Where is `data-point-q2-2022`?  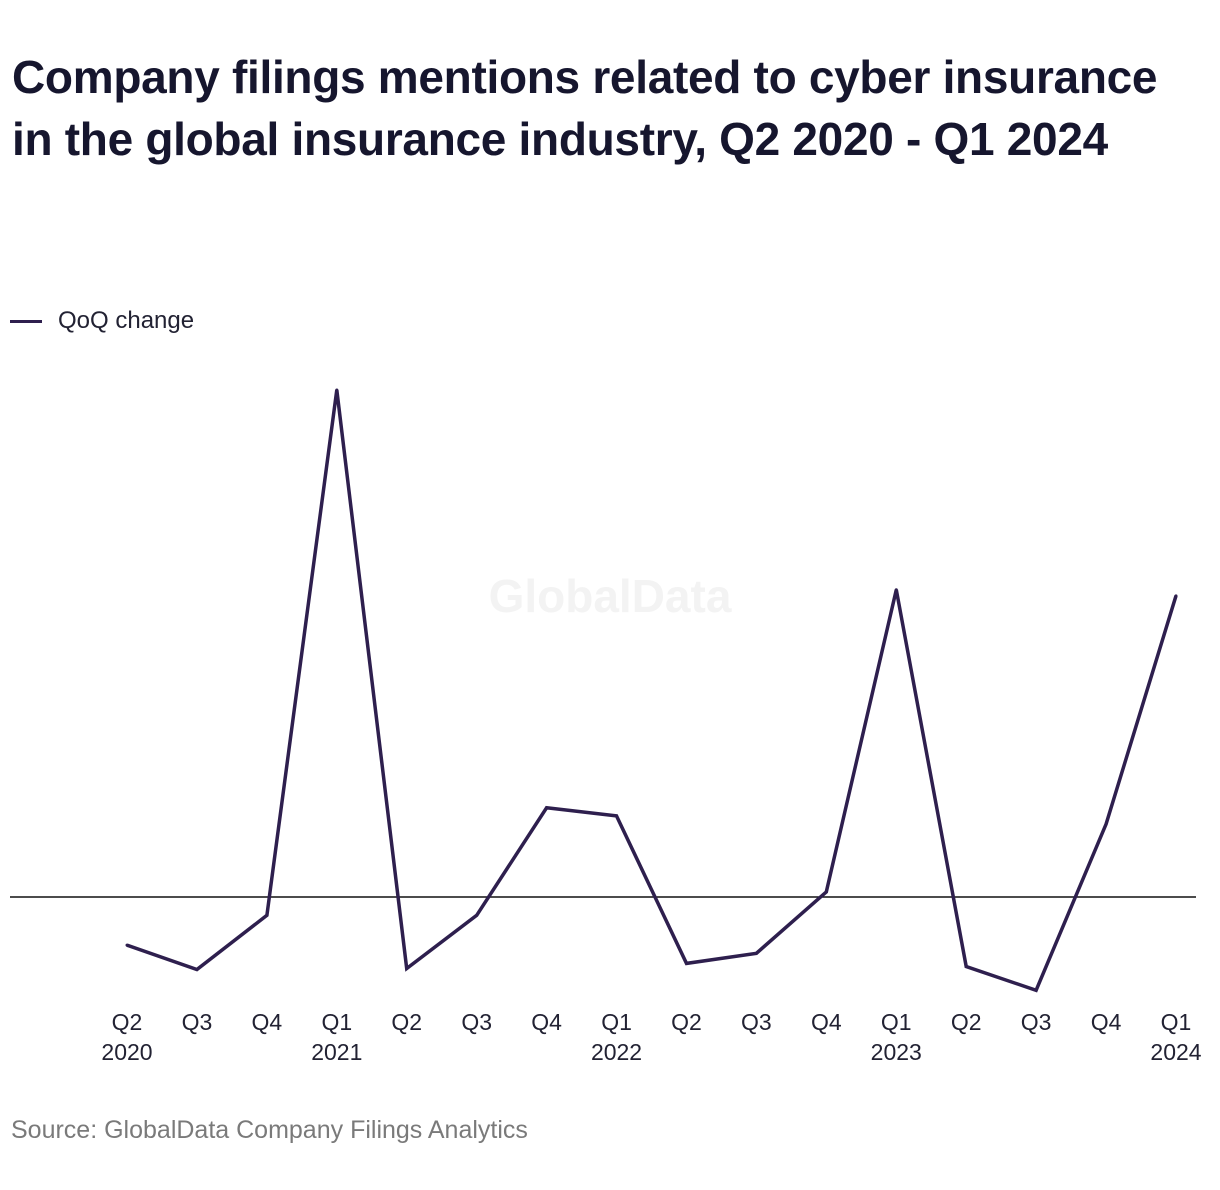
data-point-q2-2022 is located at coordinates (686, 963).